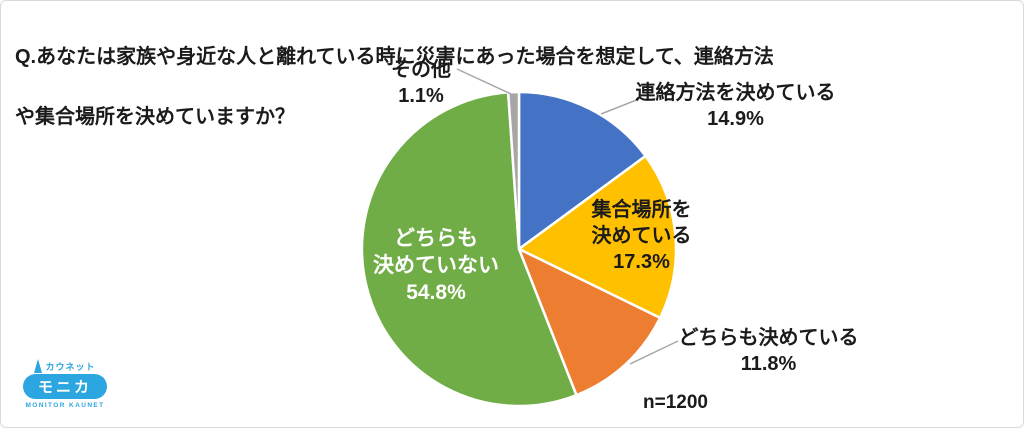 The image size is (1024, 428). Describe the element at coordinates (641, 236) in the screenshot. I see `pie-label-meeting-place: 集合場所を 決めている 17.3%` at that location.